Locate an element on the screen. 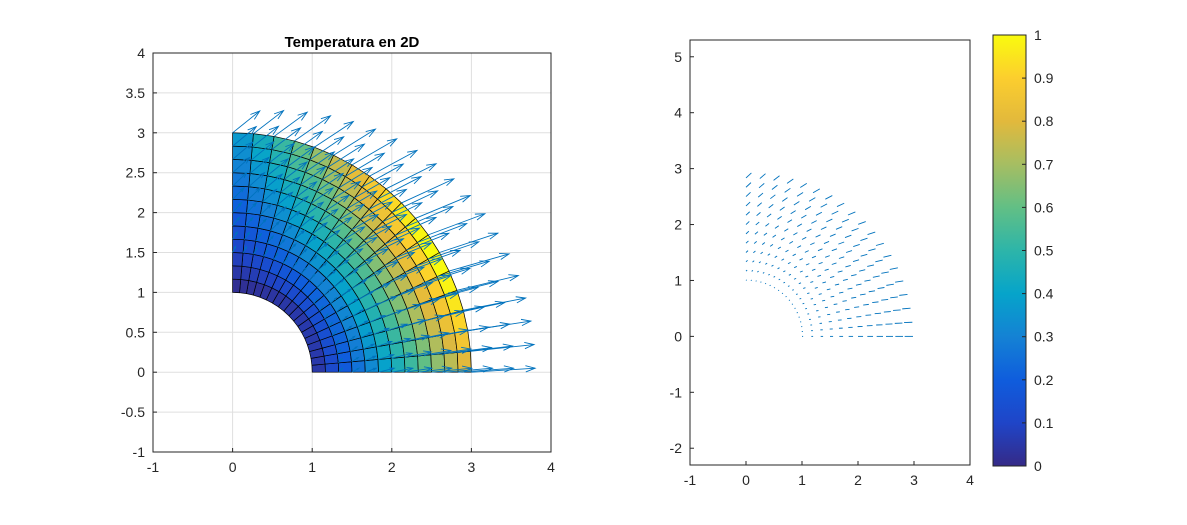  y-tick-label: 4 is located at coordinates (141, 53).